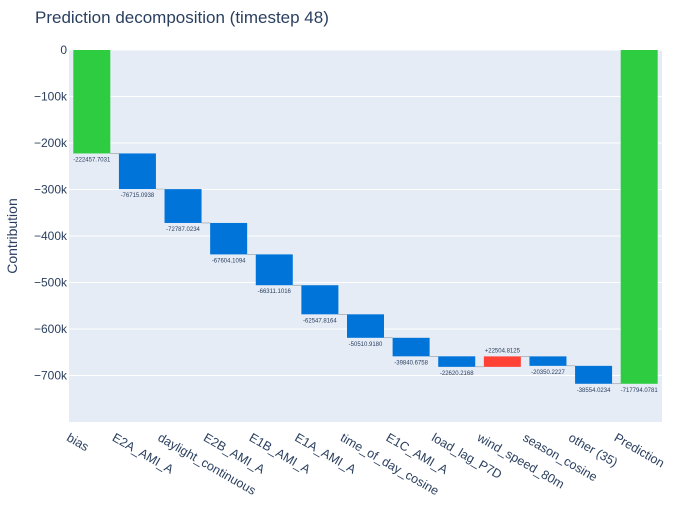 The height and width of the screenshot is (505, 700). I want to click on y-tick-label: −100k, so click(51, 97).